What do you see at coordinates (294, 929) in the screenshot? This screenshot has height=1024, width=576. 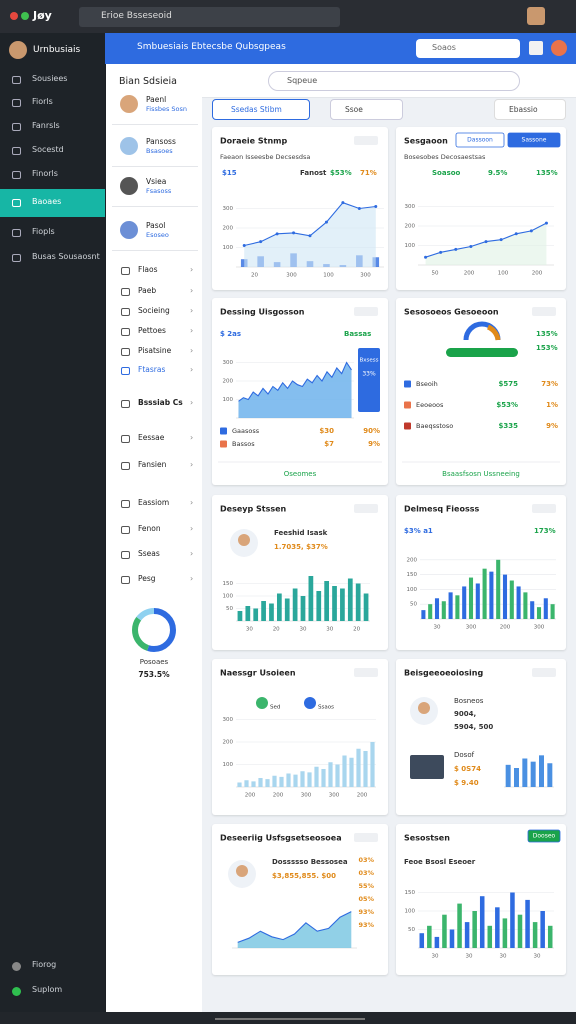 I see `area` at bounding box center [294, 929].